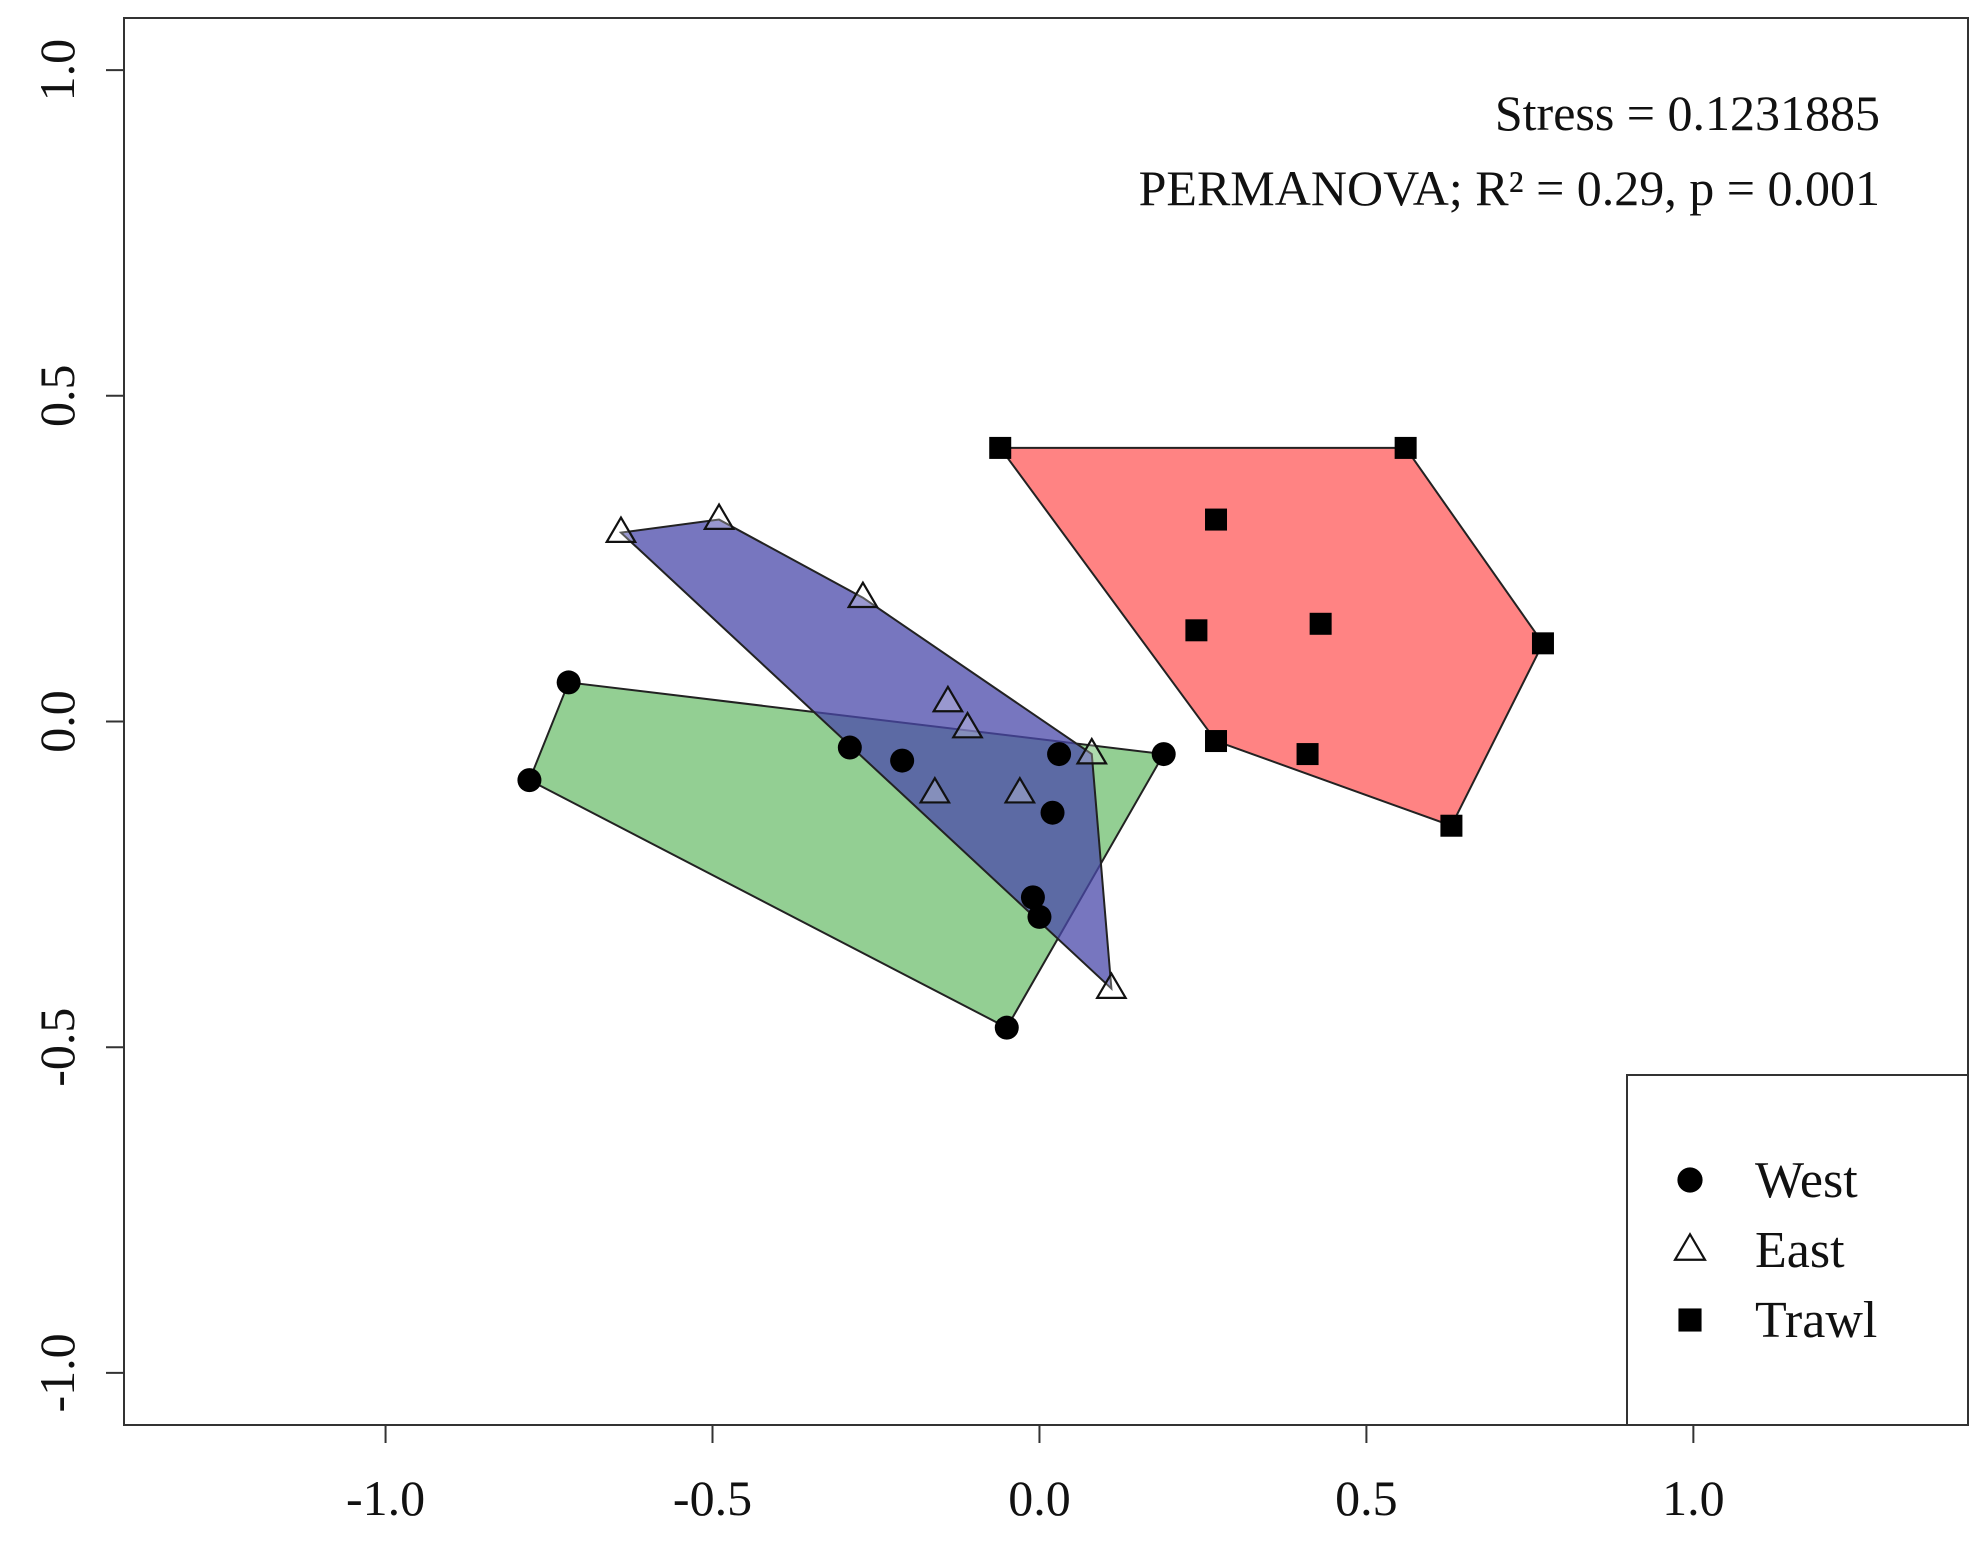 The image size is (1983, 1545). I want to click on x-tick-label: 0.5, so click(1366, 1498).